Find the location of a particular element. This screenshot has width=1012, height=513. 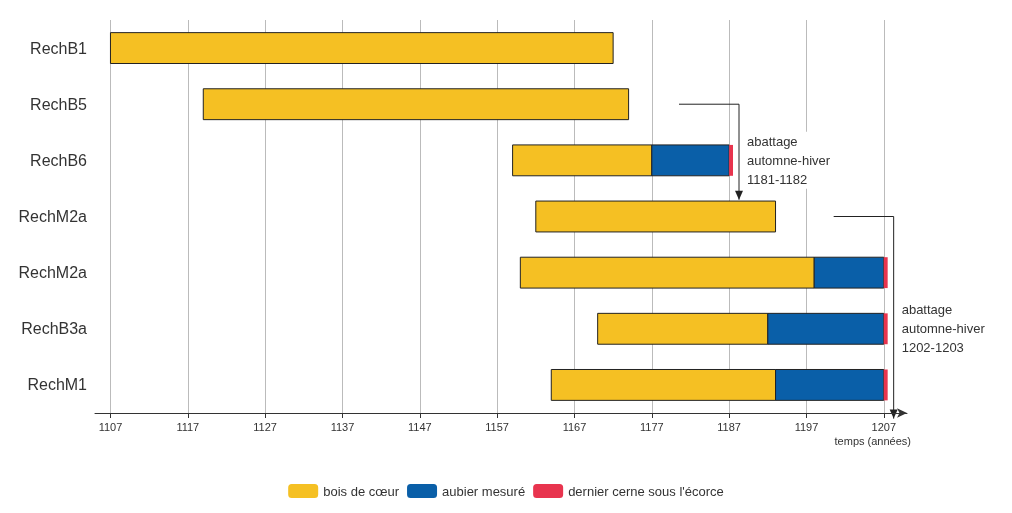

annotation: abattage automne-hiver 1181-1182 is located at coordinates (789, 160).